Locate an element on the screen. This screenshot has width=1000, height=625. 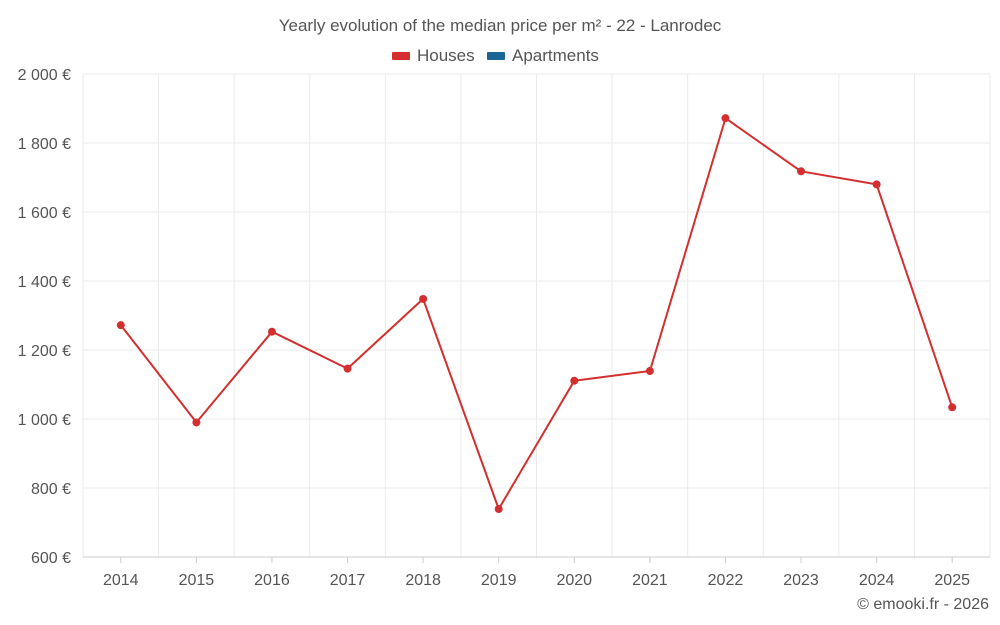
data-point-houses-2022 is located at coordinates (725, 118).